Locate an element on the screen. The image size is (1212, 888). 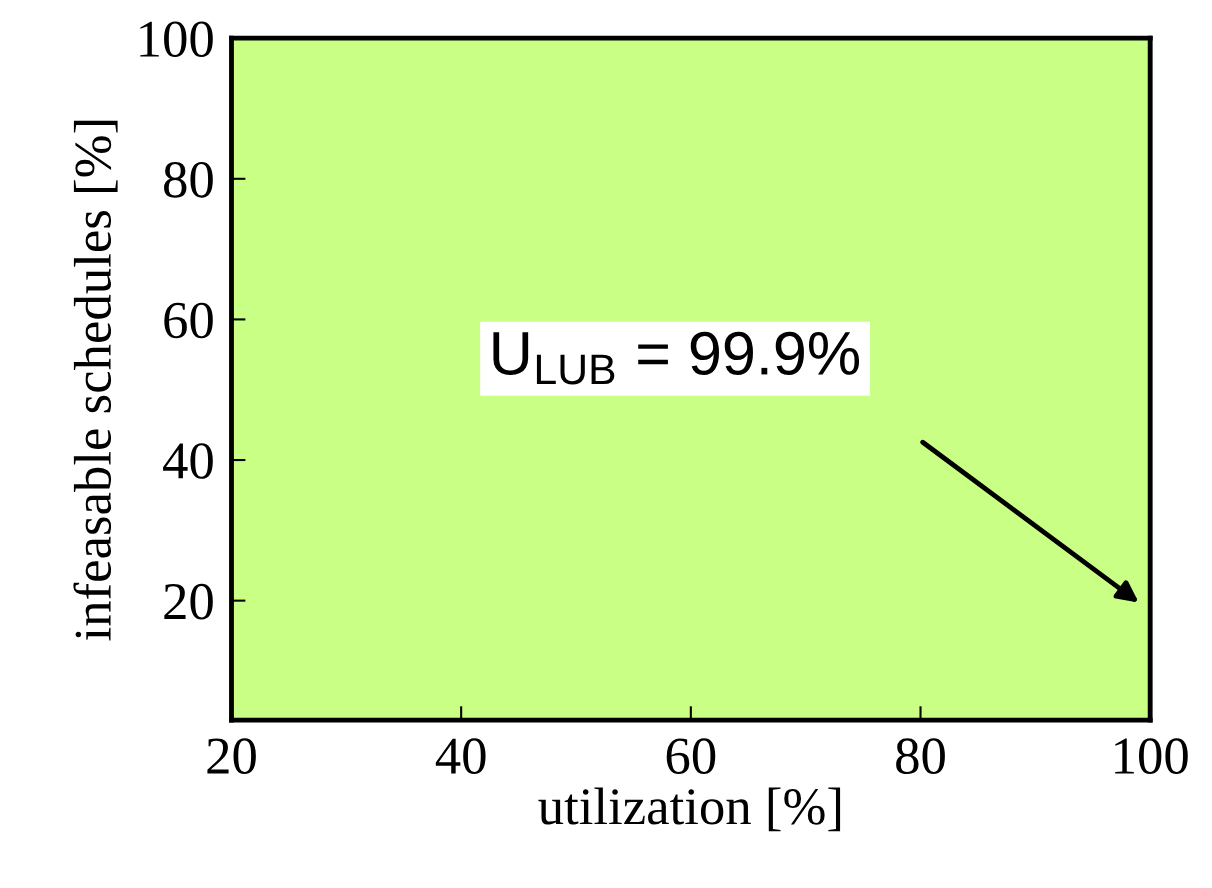
annotation: U$_{LUB}$ = 99.9% is located at coordinates (676, 358).